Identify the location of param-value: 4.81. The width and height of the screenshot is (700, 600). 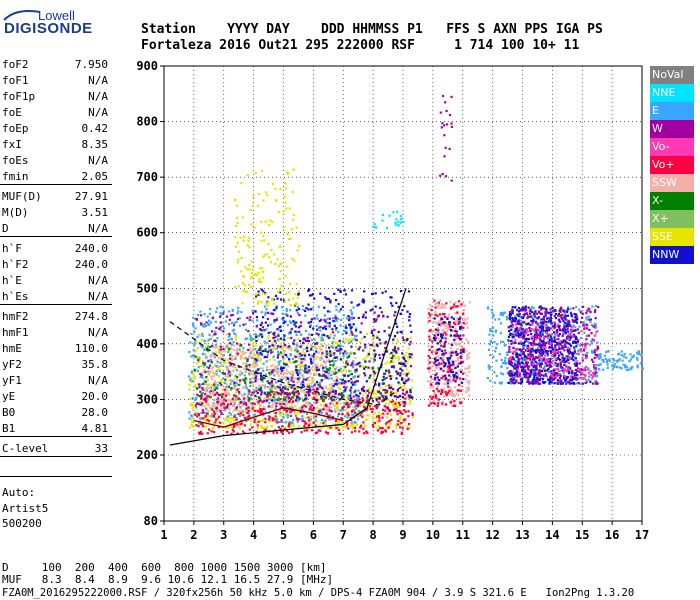
(95, 428).